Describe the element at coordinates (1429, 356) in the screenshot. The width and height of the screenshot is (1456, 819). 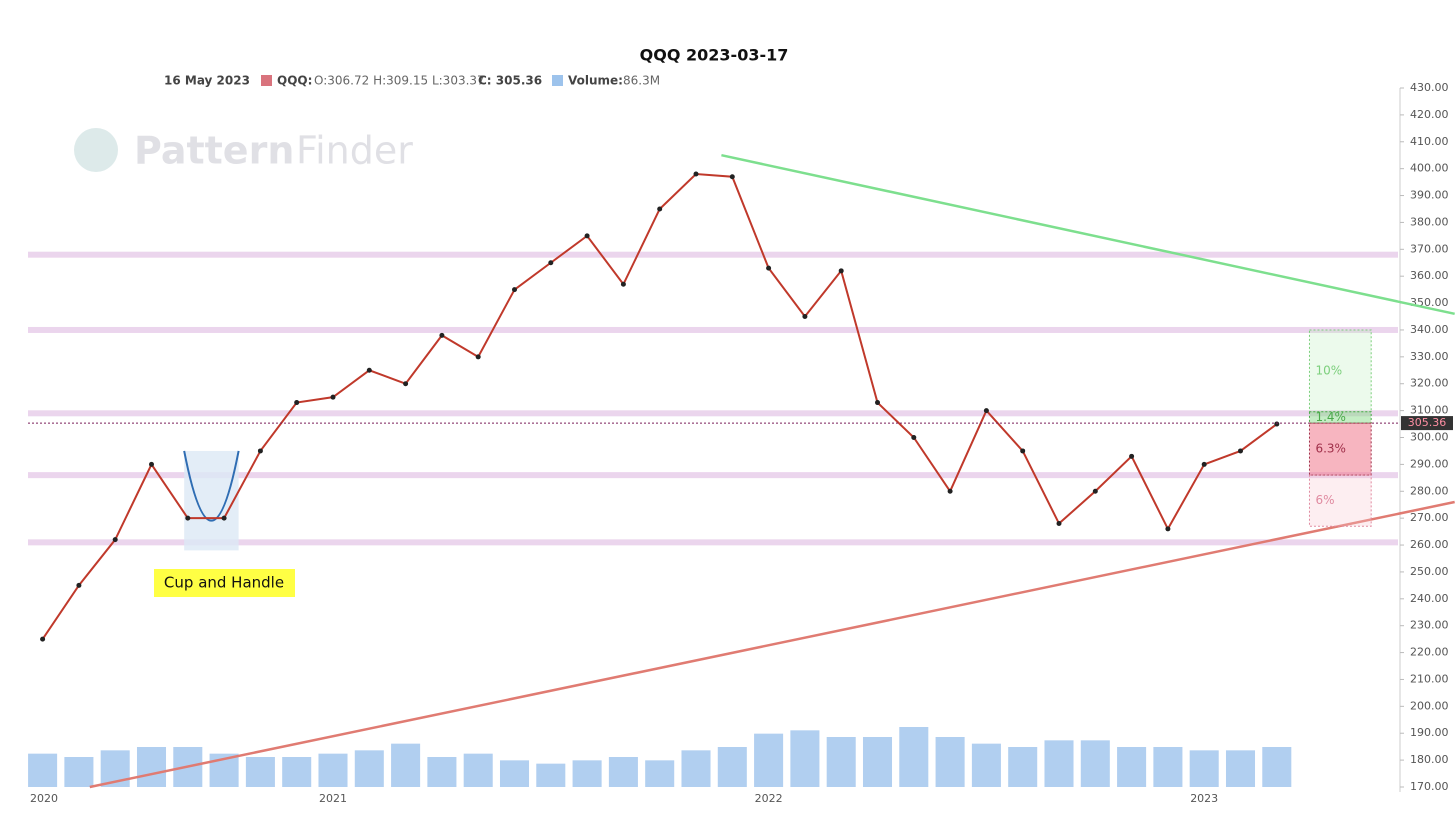
I see `y-tick-label: 330.00` at that location.